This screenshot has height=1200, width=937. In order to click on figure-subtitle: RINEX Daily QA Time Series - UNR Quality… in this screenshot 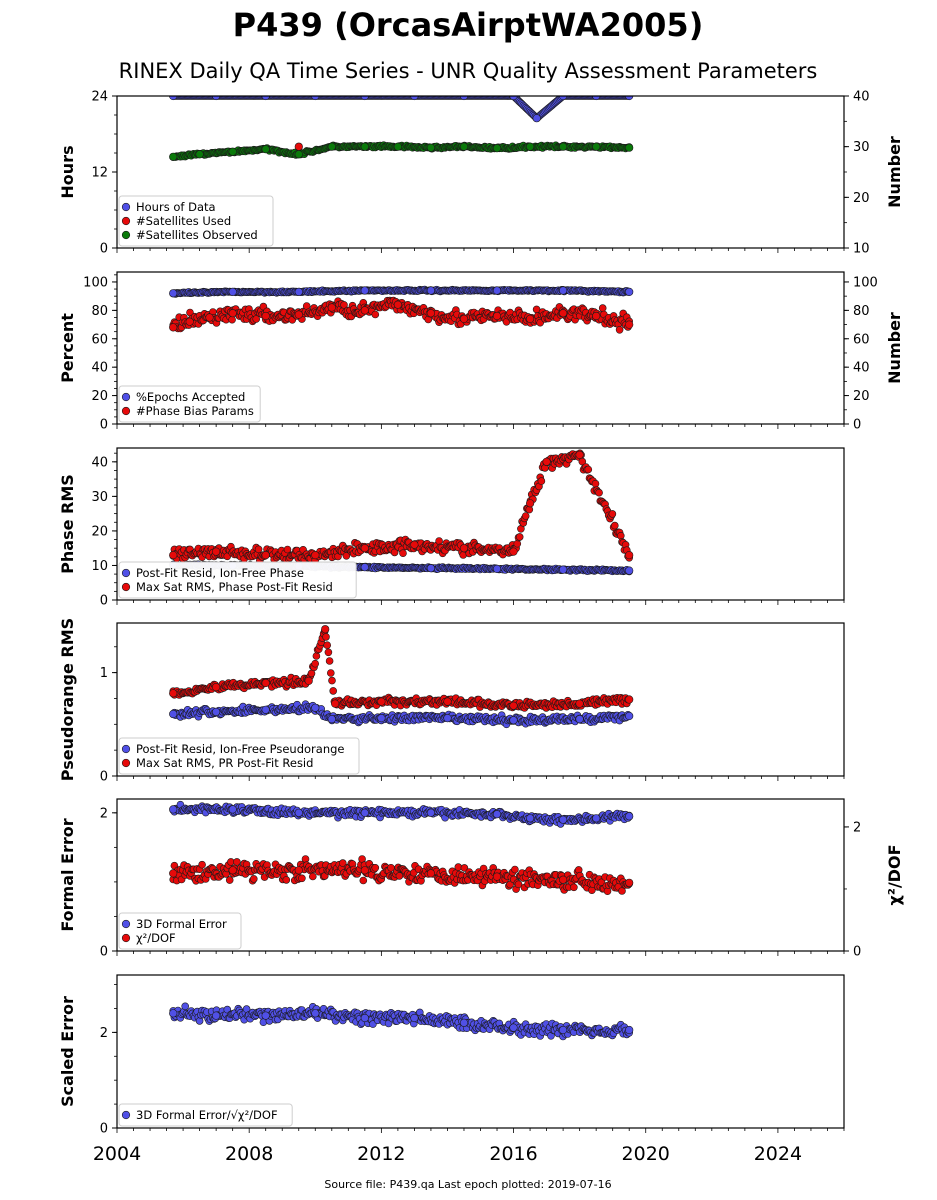, I will do `click(468, 71)`.